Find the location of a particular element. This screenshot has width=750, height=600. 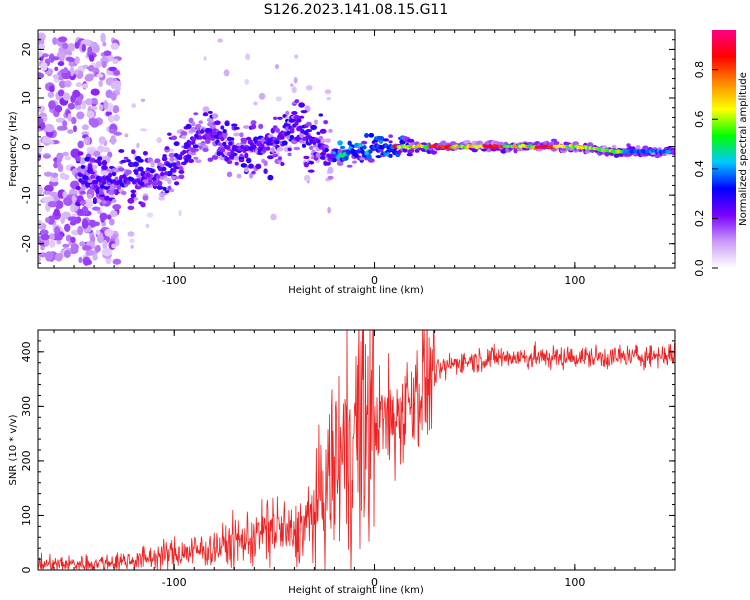

colorbar-tick-label: 0.0 is located at coordinates (699, 268).